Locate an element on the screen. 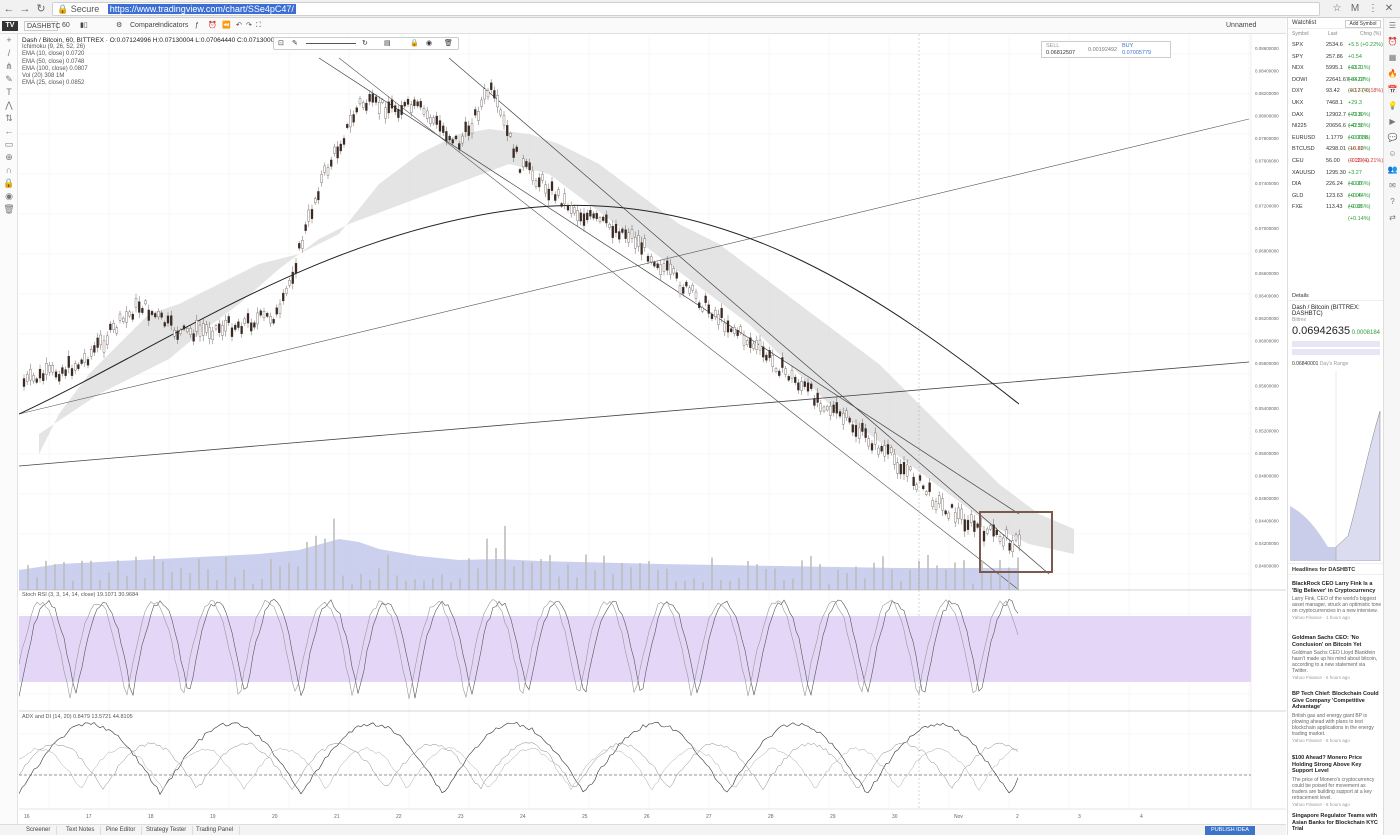 Image resolution: width=1400 pixels, height=835 pixels. brush-icon: ✎ is located at coordinates (9, 79).